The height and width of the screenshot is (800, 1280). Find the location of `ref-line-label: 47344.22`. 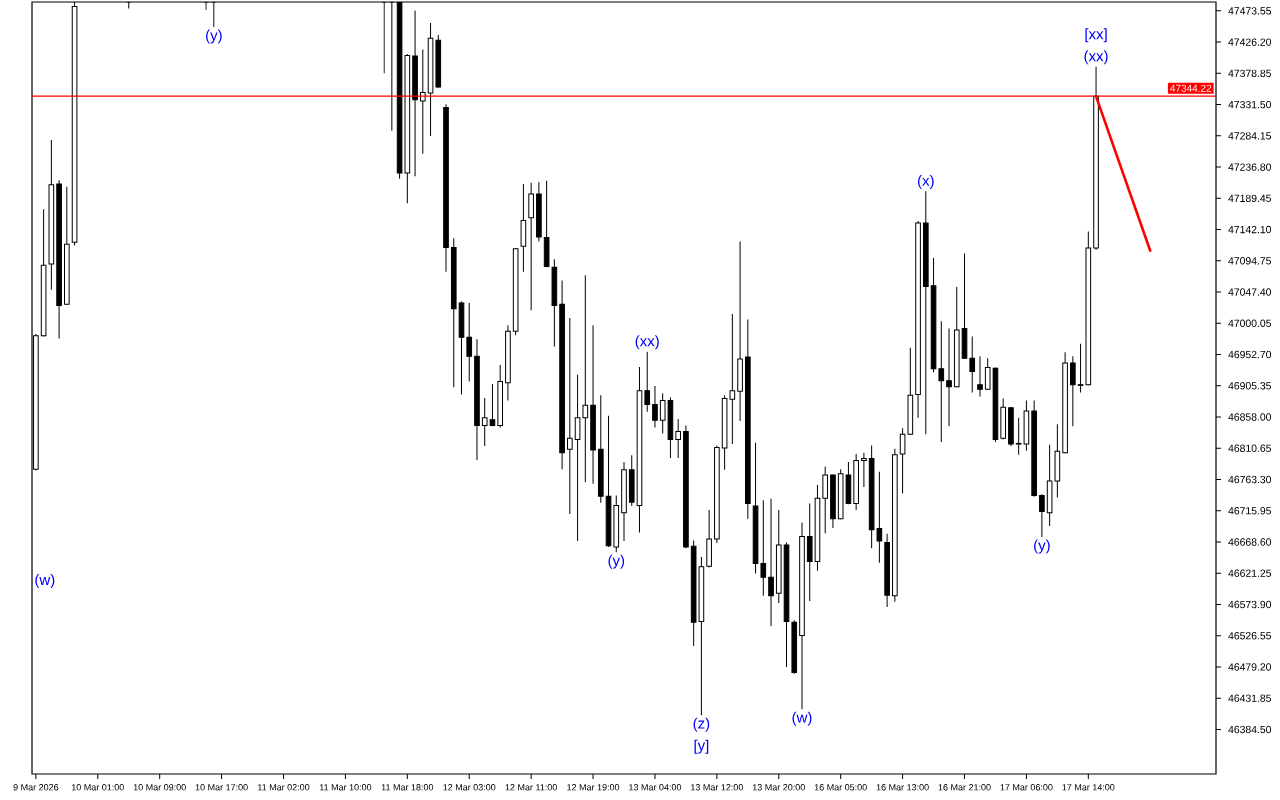

ref-line-label: 47344.22 is located at coordinates (1191, 88).